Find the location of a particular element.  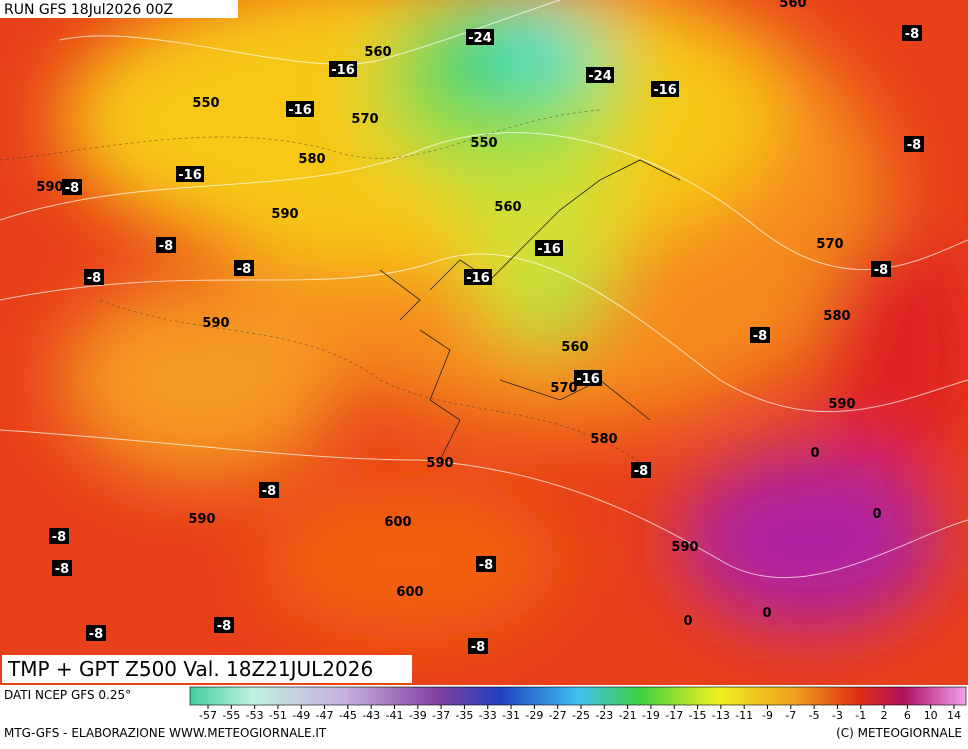

colorbar-tick-label: -43 is located at coordinates (371, 715).